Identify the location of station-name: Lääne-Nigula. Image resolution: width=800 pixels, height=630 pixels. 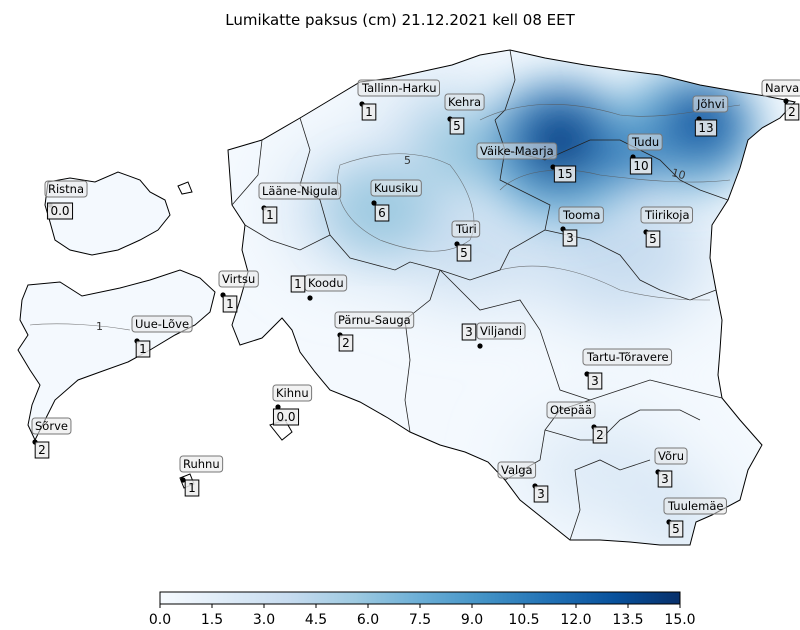
(300, 191).